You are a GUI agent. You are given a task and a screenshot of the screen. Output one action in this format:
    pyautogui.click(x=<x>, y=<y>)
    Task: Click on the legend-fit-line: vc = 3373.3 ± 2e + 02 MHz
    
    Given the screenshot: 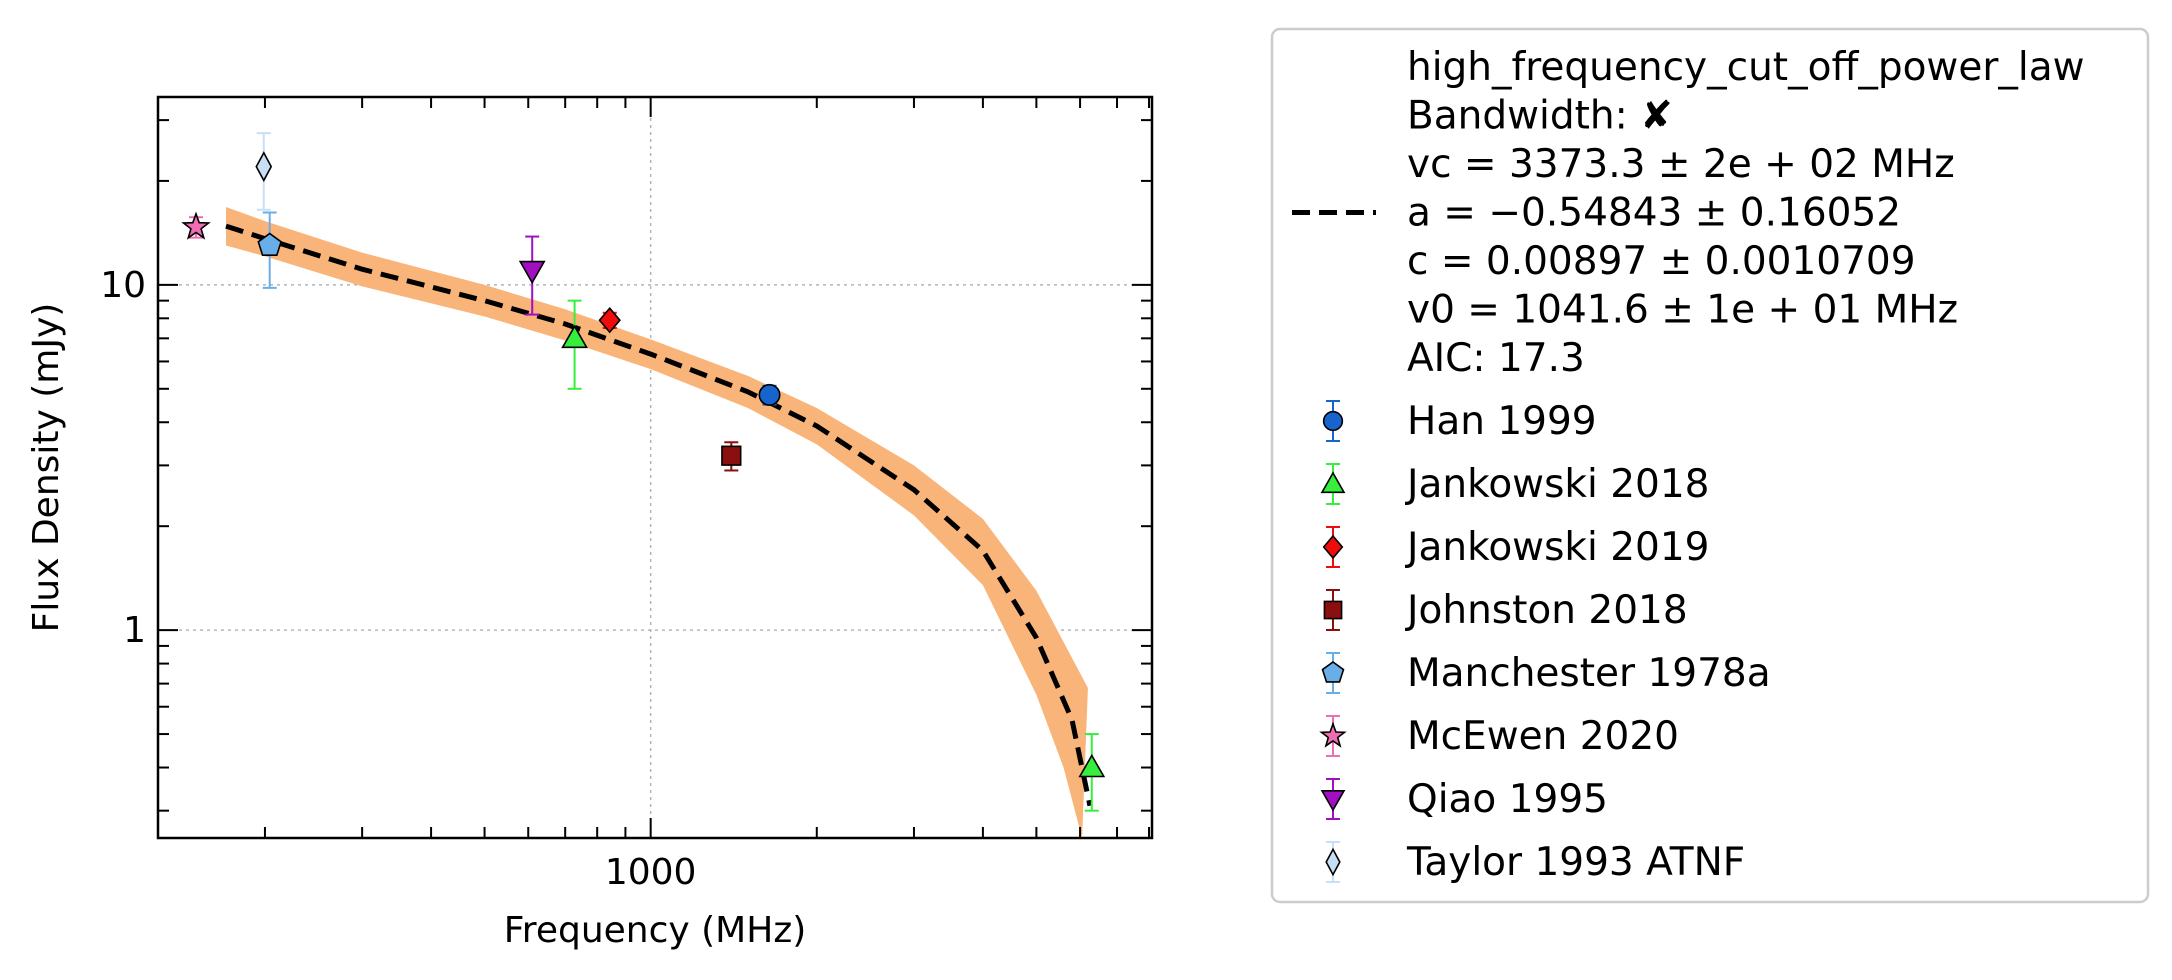 What is the action you would take?
    pyautogui.click(x=1681, y=164)
    